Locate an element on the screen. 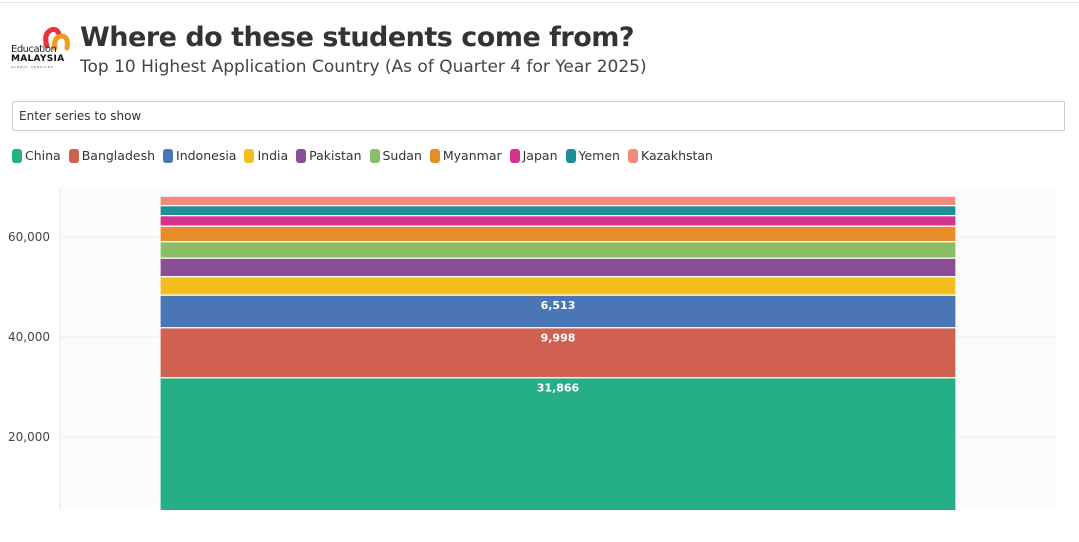  legend-label: Yemen is located at coordinates (599, 155).